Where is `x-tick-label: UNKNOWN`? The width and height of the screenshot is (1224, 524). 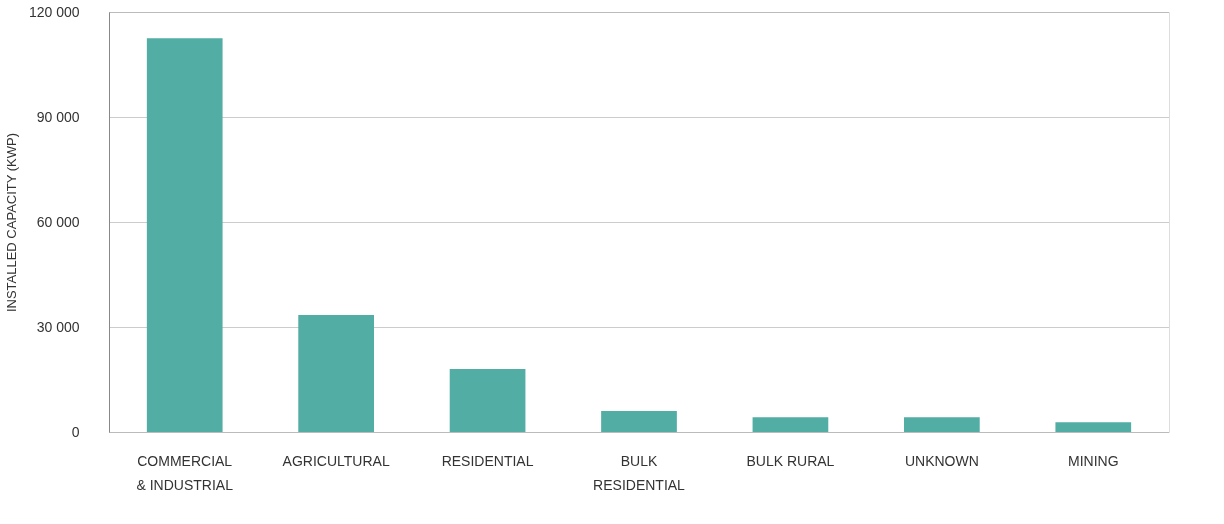
x-tick-label: UNKNOWN is located at coordinates (941, 460).